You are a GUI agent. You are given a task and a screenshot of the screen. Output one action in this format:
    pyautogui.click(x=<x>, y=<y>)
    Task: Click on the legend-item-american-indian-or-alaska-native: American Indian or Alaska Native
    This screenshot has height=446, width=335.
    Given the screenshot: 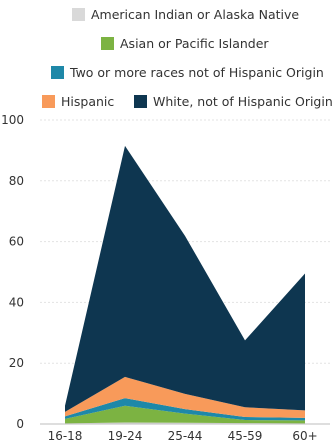 What is the action you would take?
    pyautogui.click(x=185, y=14)
    